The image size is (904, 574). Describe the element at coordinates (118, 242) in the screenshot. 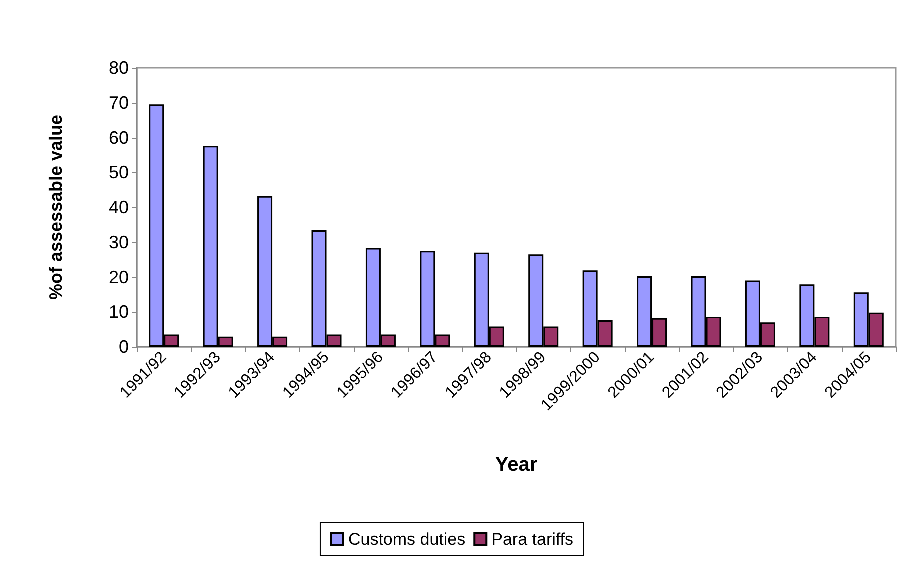

I see `y-tick-label: 30` at that location.